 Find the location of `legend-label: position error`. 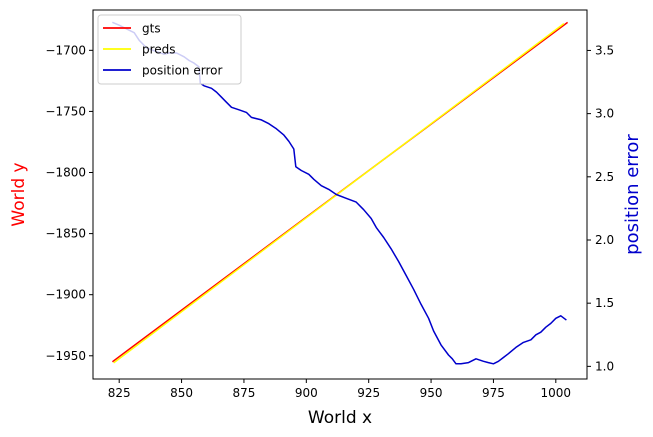

legend-label: position error is located at coordinates (182, 71).